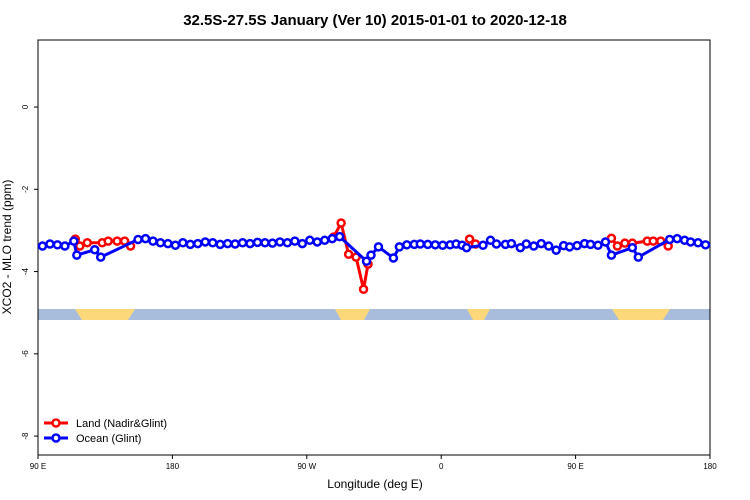 The height and width of the screenshot is (500, 750). I want to click on x-tick-label: 90 W, so click(306, 466).